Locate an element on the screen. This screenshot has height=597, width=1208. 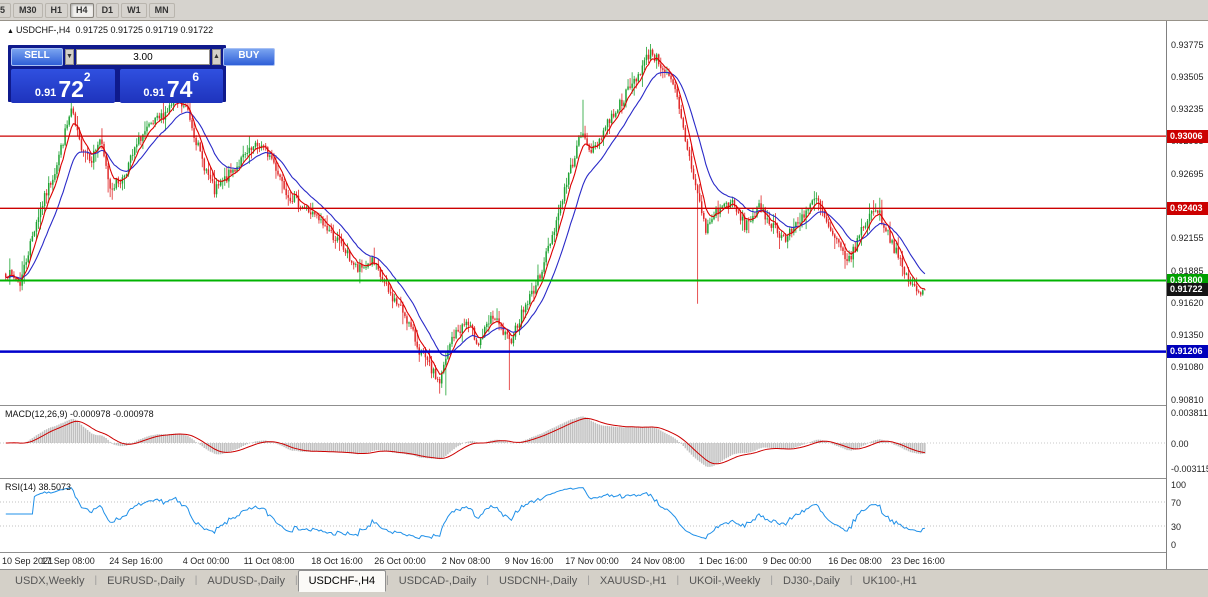
chart-tab-usdx-weekly: USDX,Weekly is located at coordinates (50, 581).